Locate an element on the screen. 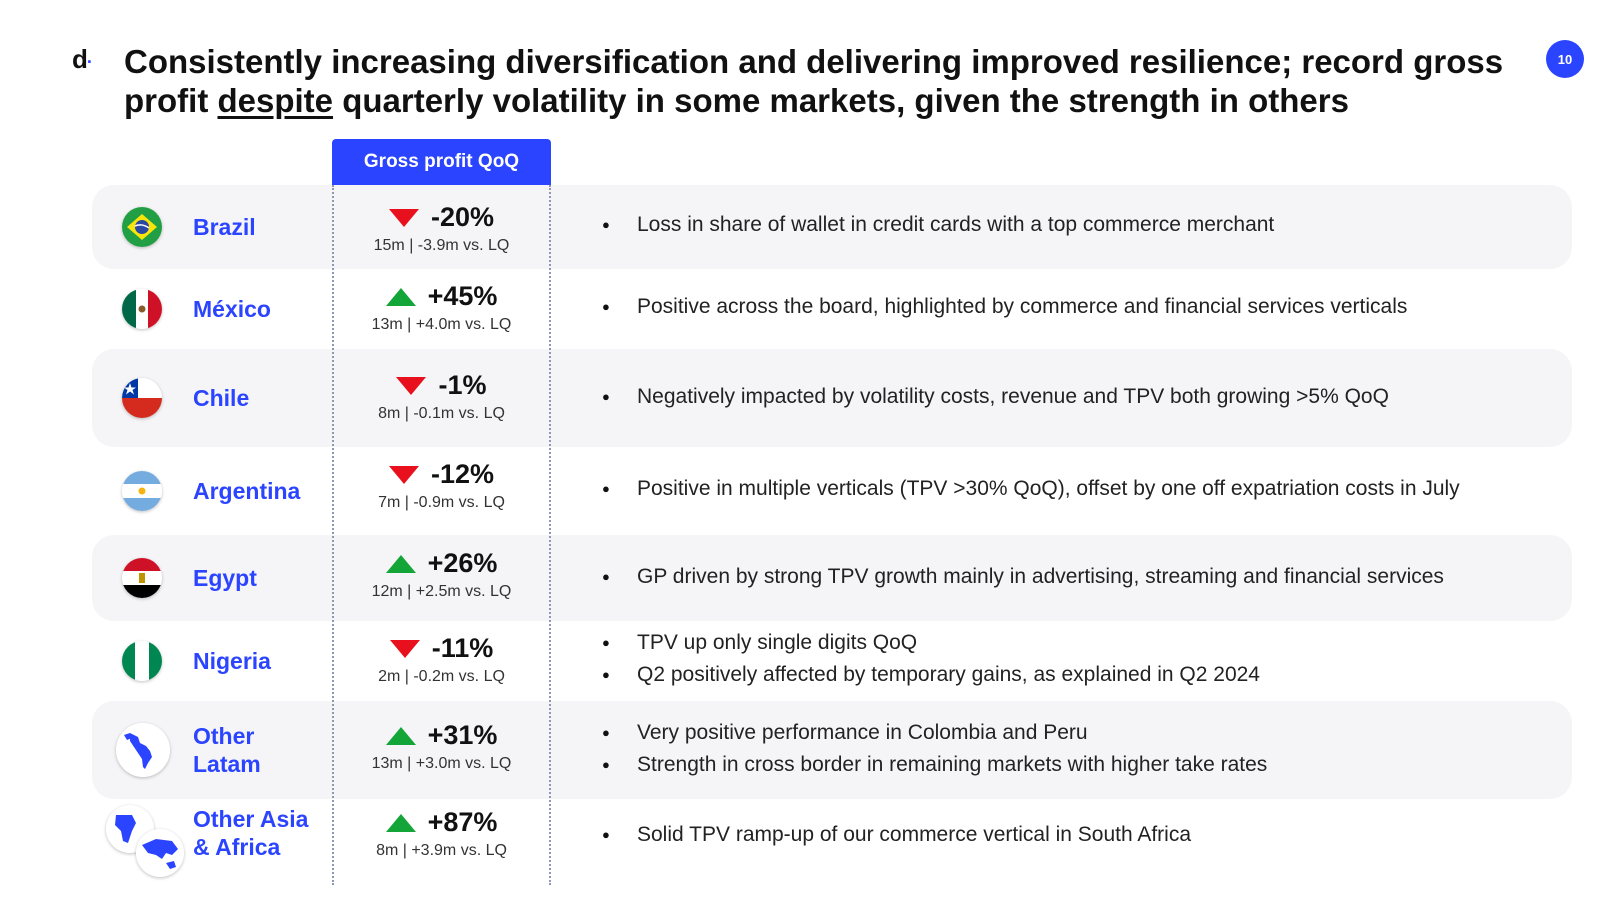 This screenshot has height=907, width=1620. country-name: Chile is located at coordinates (221, 398).